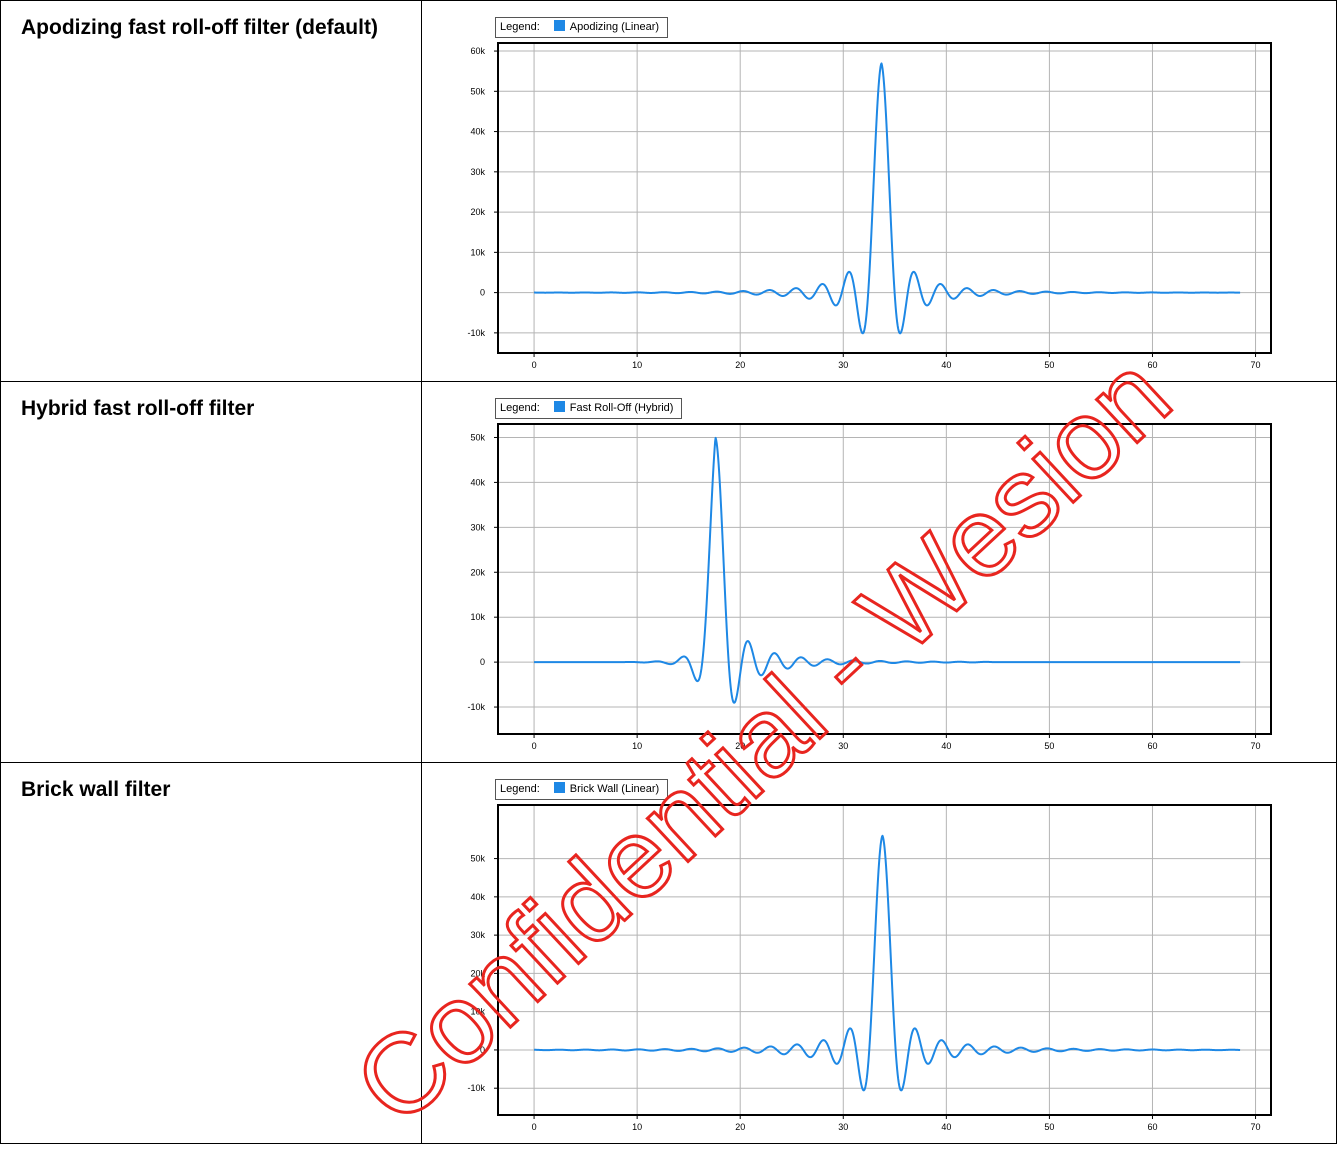 The width and height of the screenshot is (1338, 1170). I want to click on chart-legend: Legend: Brick Wall (Linear), so click(582, 789).